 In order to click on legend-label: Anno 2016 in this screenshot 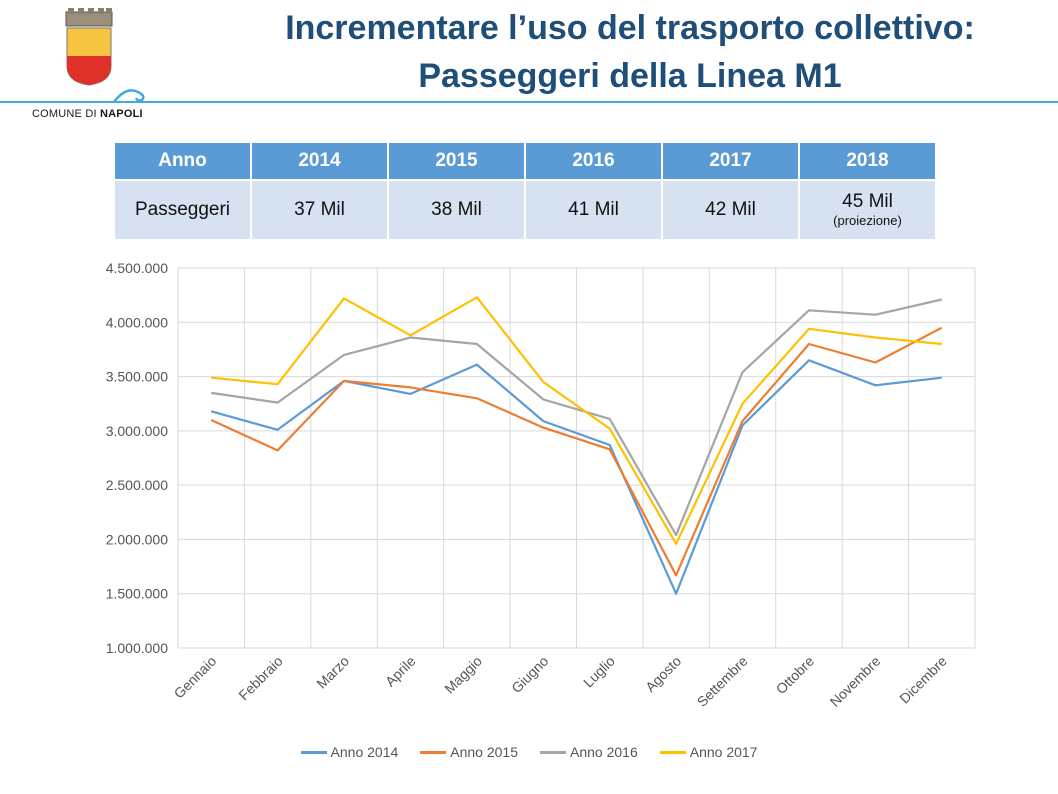, I will do `click(604, 752)`.